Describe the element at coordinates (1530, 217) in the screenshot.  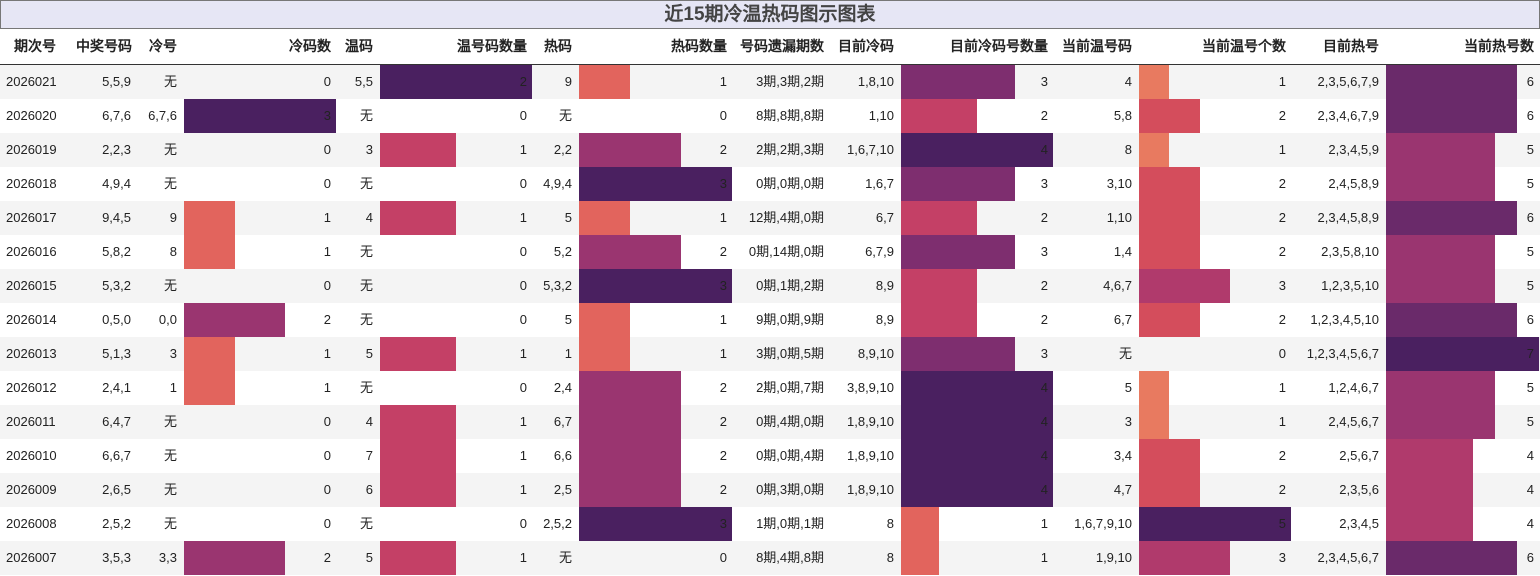
I see `cell-text: 6` at that location.